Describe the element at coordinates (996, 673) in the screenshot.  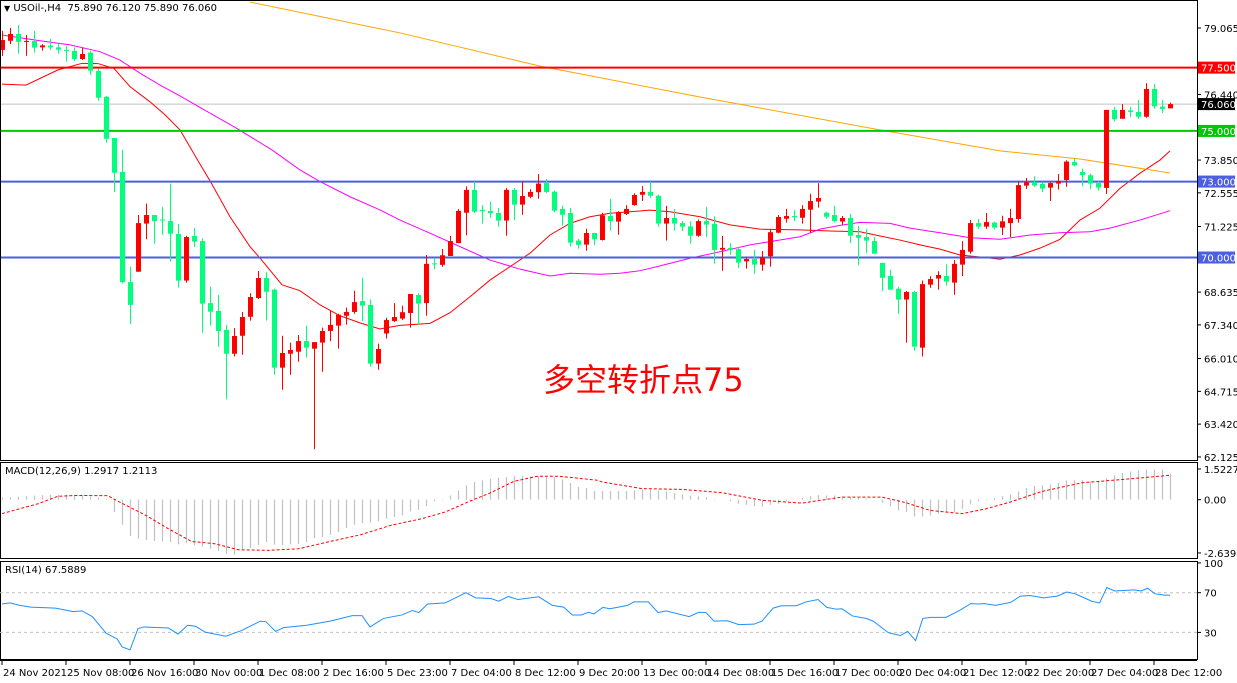
I see `time-tick-label: 21 Dec 12:00` at that location.